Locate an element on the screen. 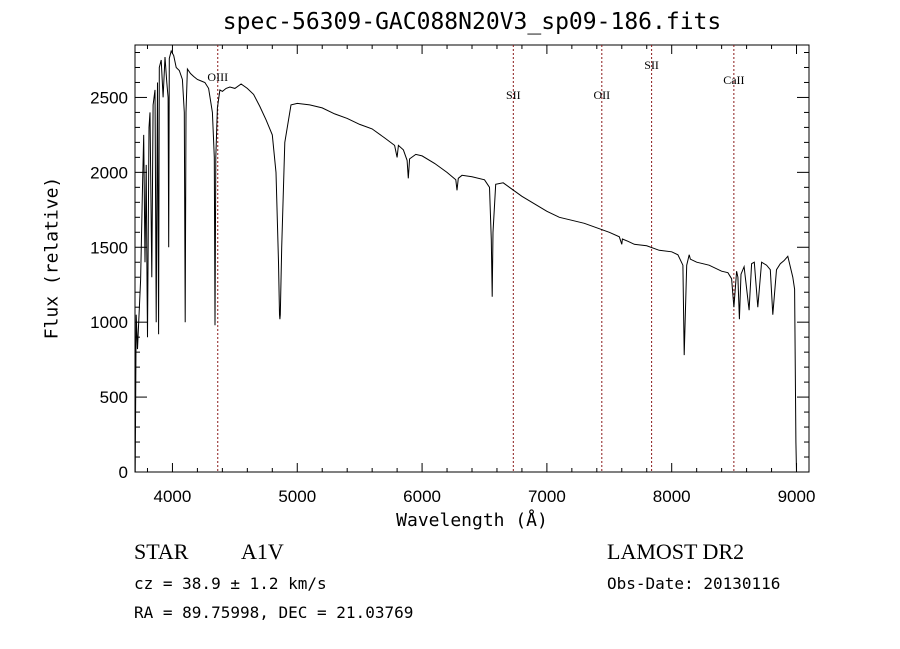 The image size is (900, 649). coordinates-text: RA = 89.75998, DEC = 21.03769 is located at coordinates (274, 612).